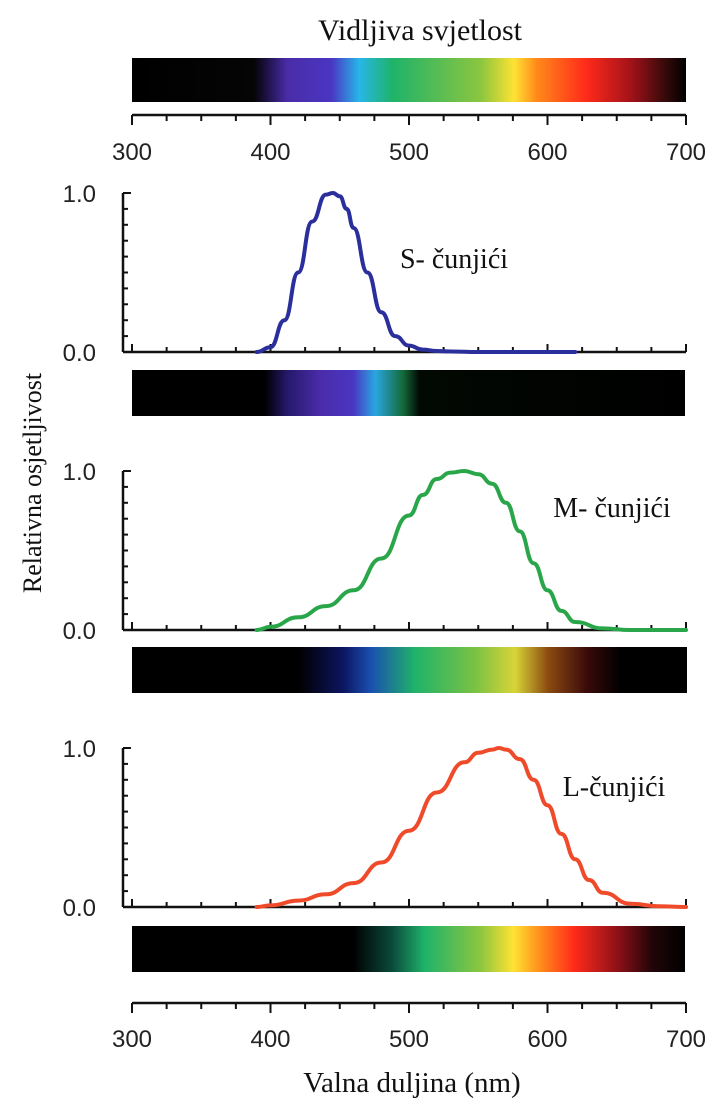  Describe the element at coordinates (79, 631) in the screenshot. I see `m-y-tick-label: 0.0` at that location.